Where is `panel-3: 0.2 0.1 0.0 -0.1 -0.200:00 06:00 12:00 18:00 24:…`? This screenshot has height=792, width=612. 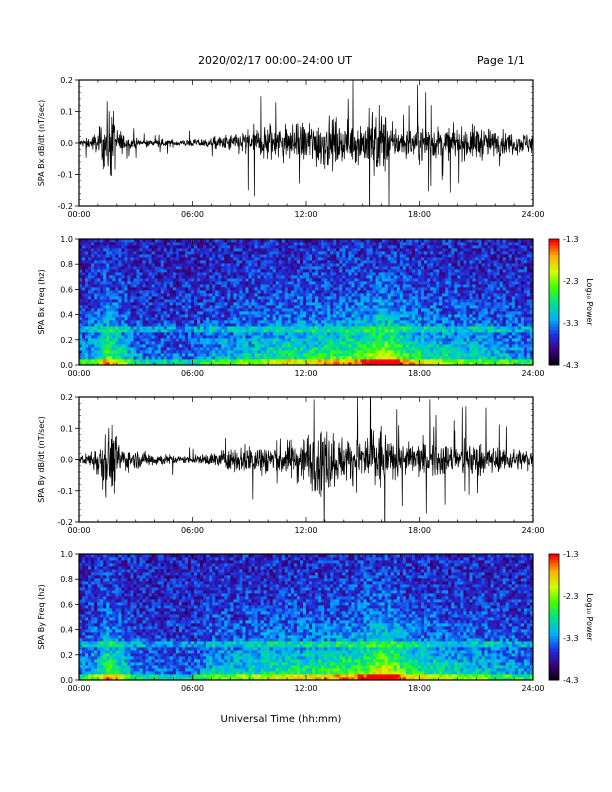 panel-3: 0.2 0.1 0.0 -0.1 -0.200:00 06:00 12:00 18:00 24:… is located at coordinates (291, 464).